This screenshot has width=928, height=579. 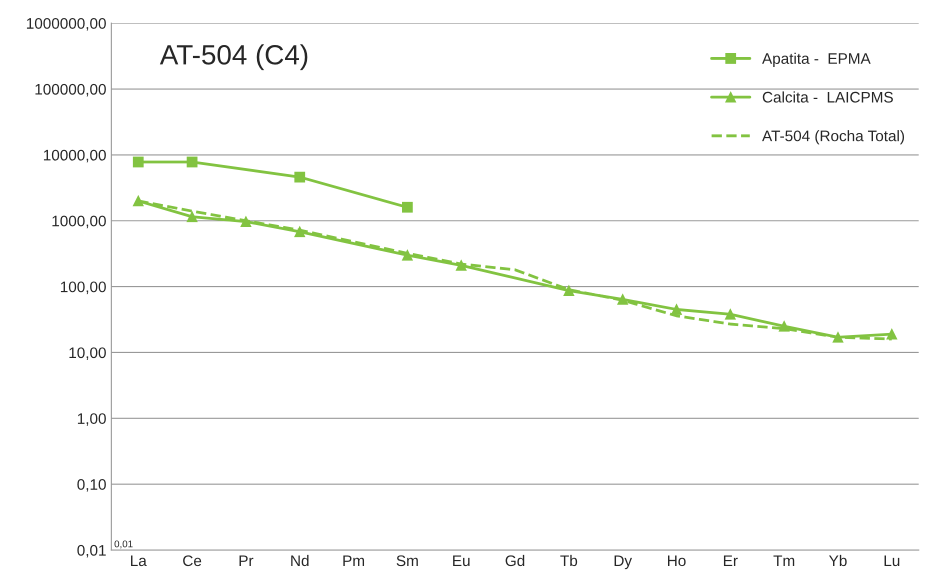 I want to click on x-tick-label: Gd, so click(x=515, y=560).